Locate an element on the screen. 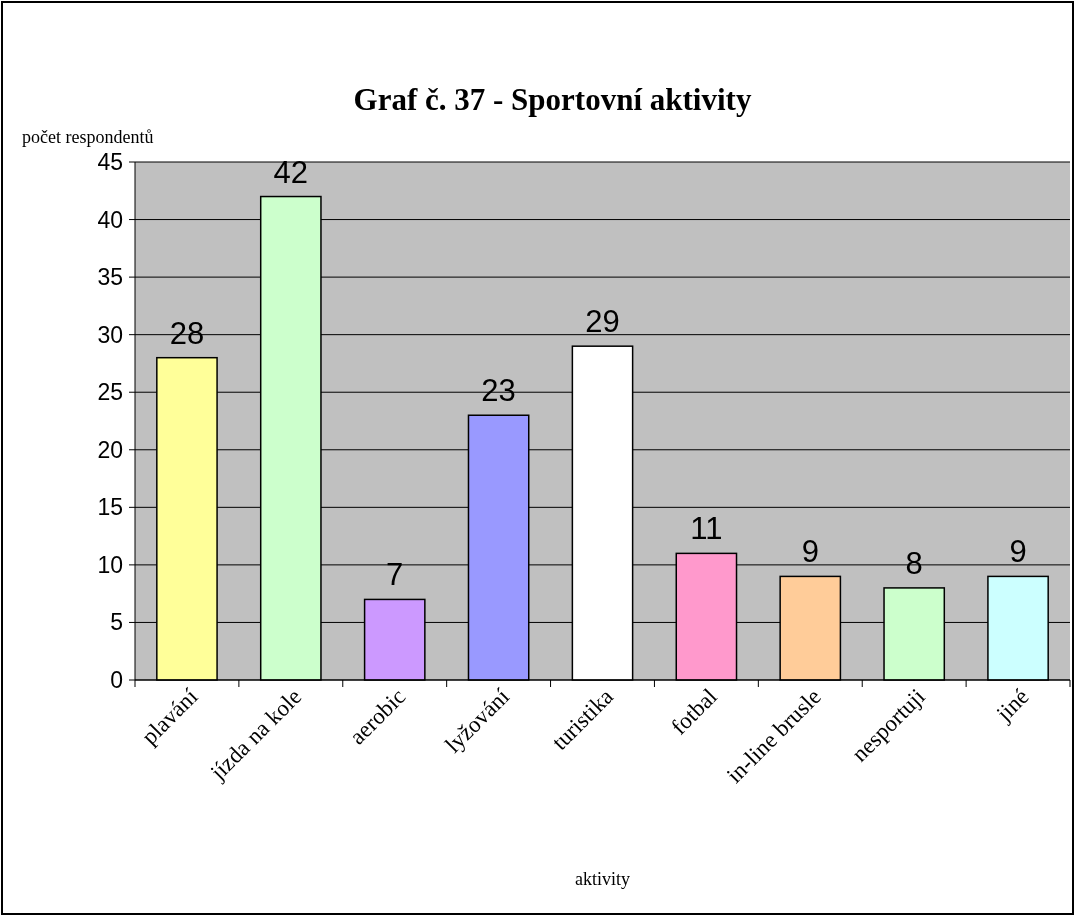 This screenshot has width=1075, height=916. y-tick-label: 20 is located at coordinates (110, 449).